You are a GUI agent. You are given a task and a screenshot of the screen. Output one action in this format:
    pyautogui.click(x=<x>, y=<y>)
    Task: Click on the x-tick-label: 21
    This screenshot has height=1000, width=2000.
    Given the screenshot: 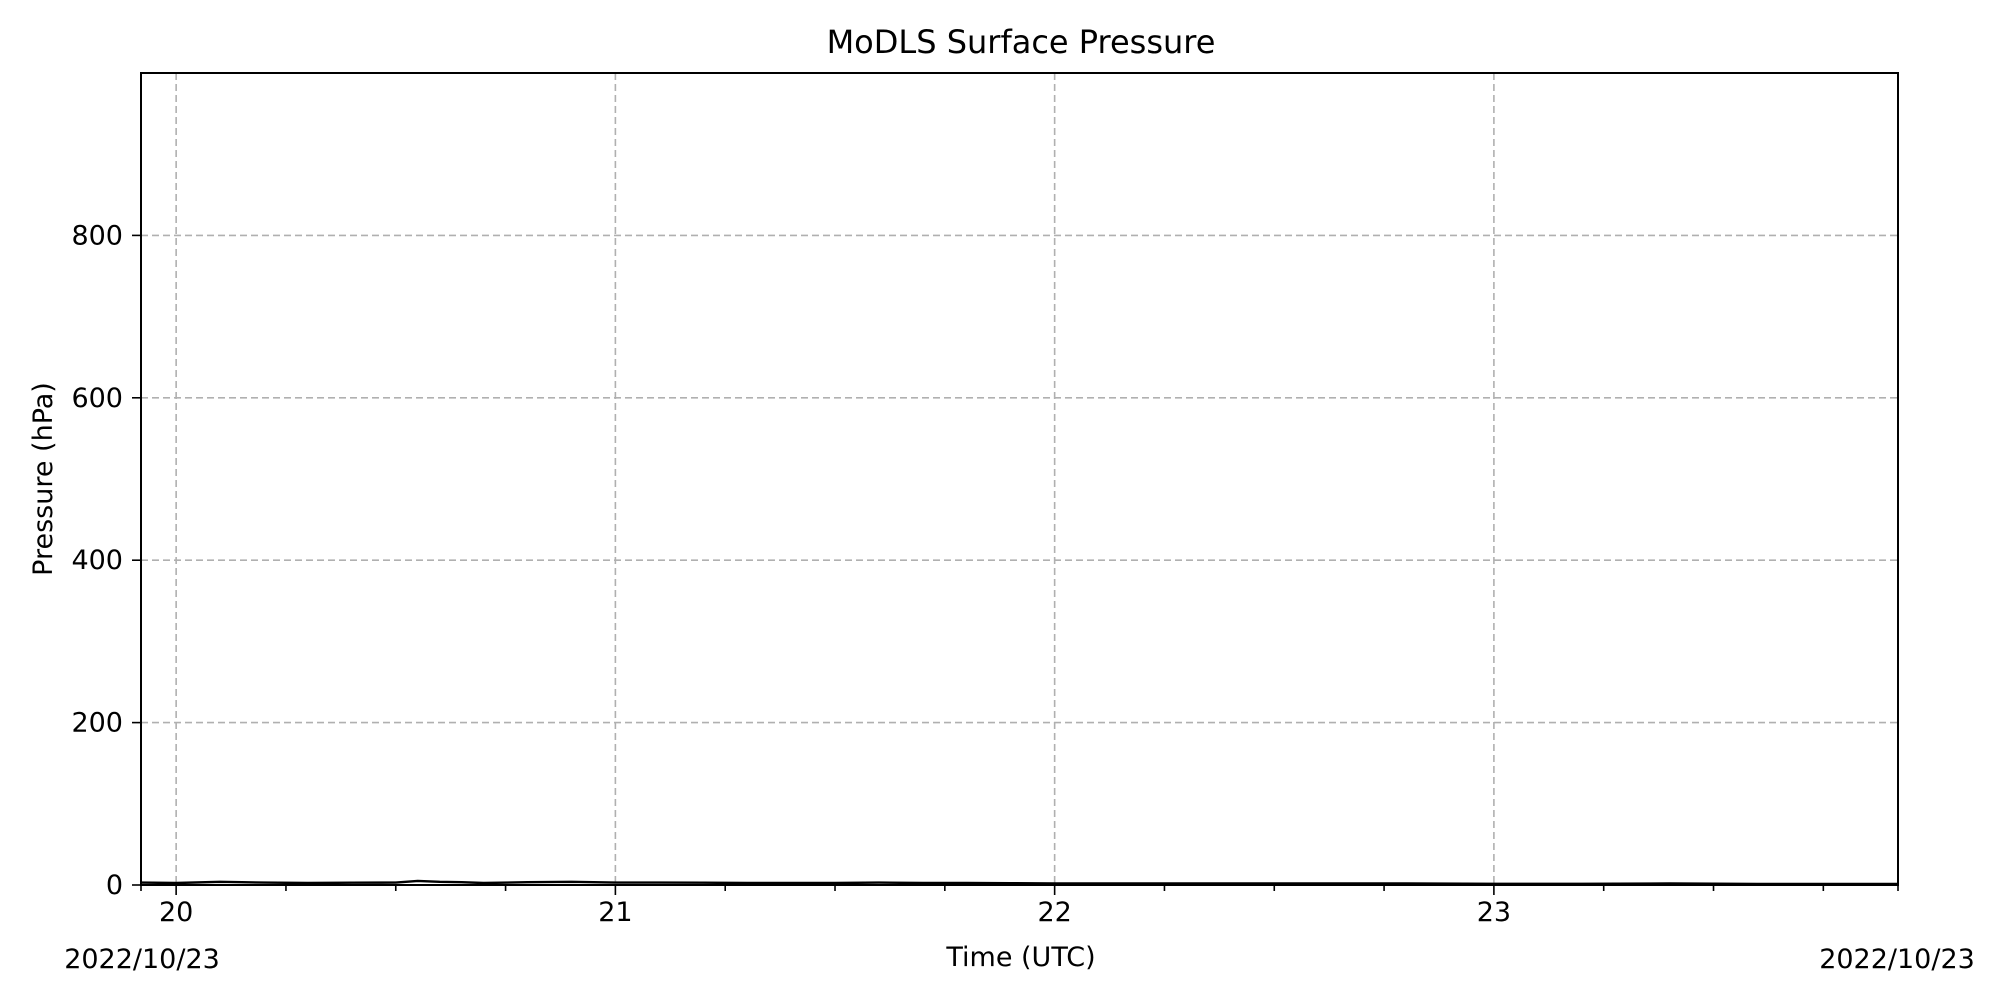 What is the action you would take?
    pyautogui.click(x=615, y=912)
    